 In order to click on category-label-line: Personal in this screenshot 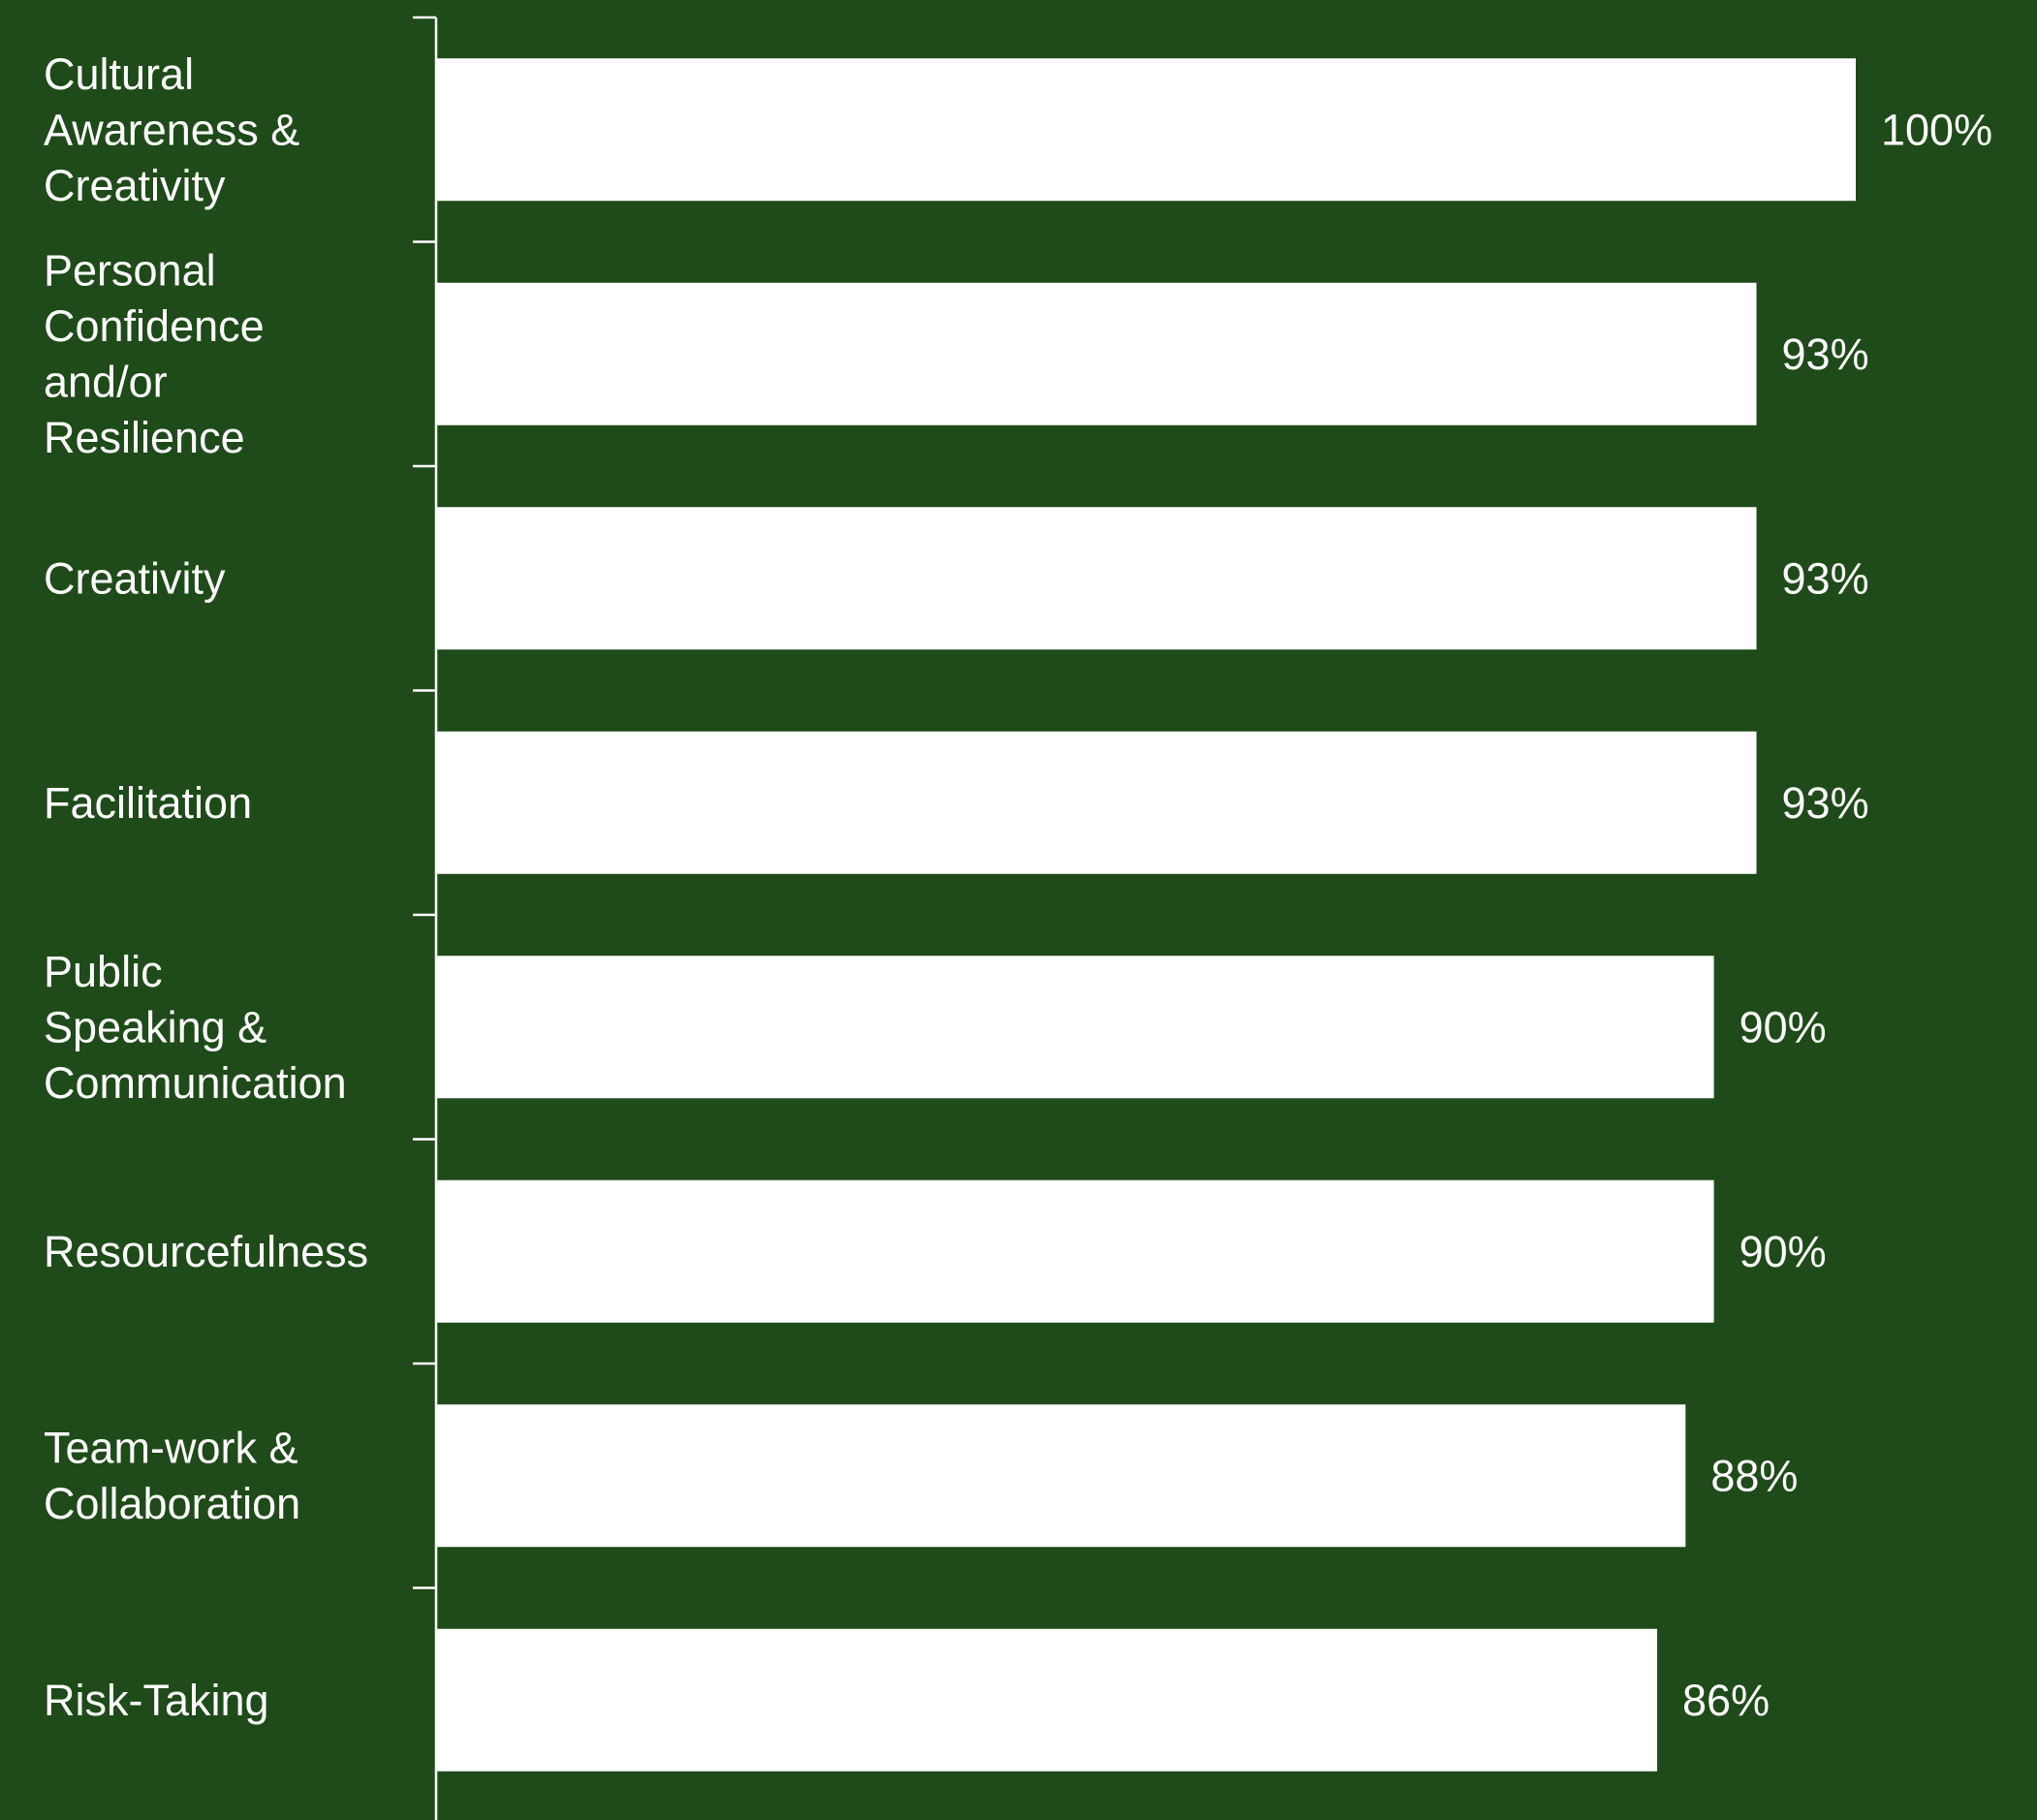, I will do `click(130, 271)`.